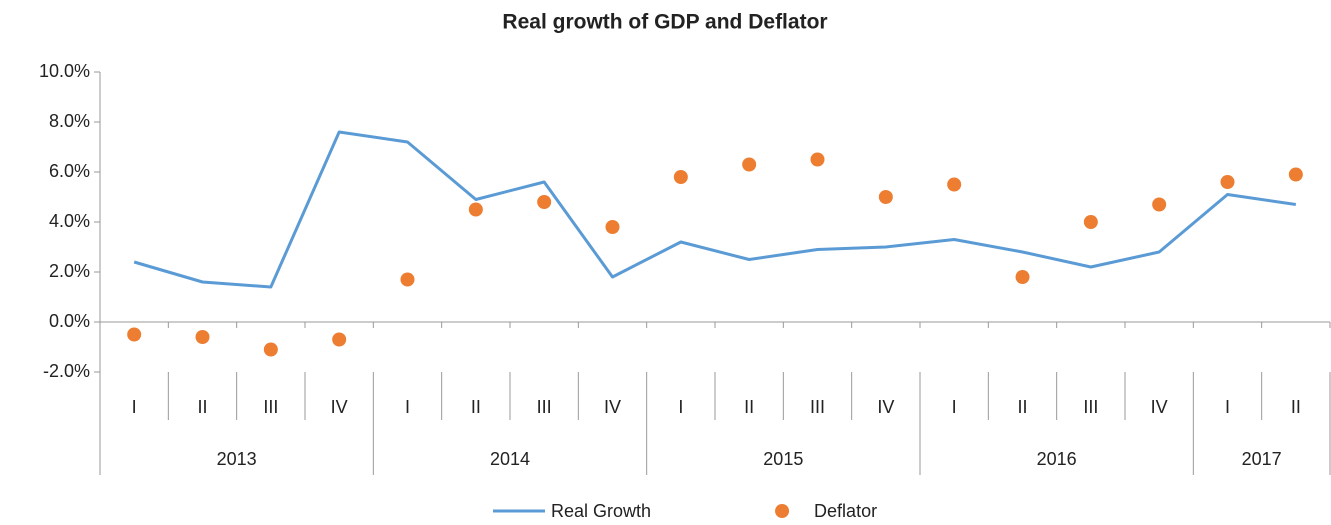 The height and width of the screenshot is (525, 1331). What do you see at coordinates (510, 459) in the screenshot?
I see `group-label: 2014` at bounding box center [510, 459].